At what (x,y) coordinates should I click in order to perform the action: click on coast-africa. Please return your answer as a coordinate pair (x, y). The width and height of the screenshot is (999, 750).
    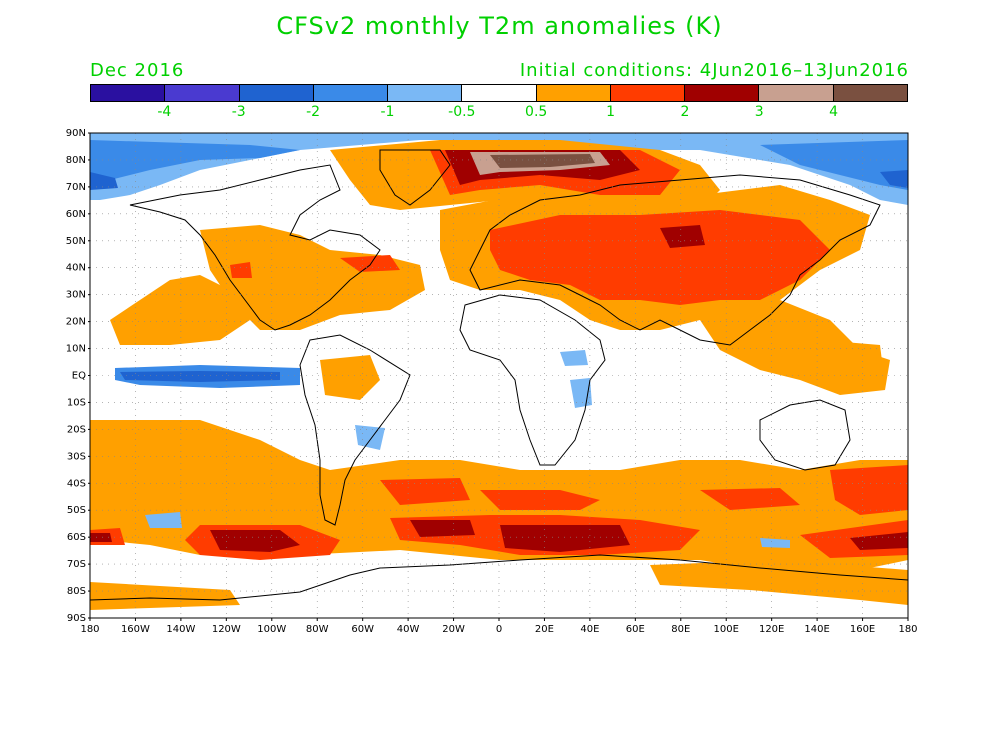
    Looking at the image, I should click on (532, 380).